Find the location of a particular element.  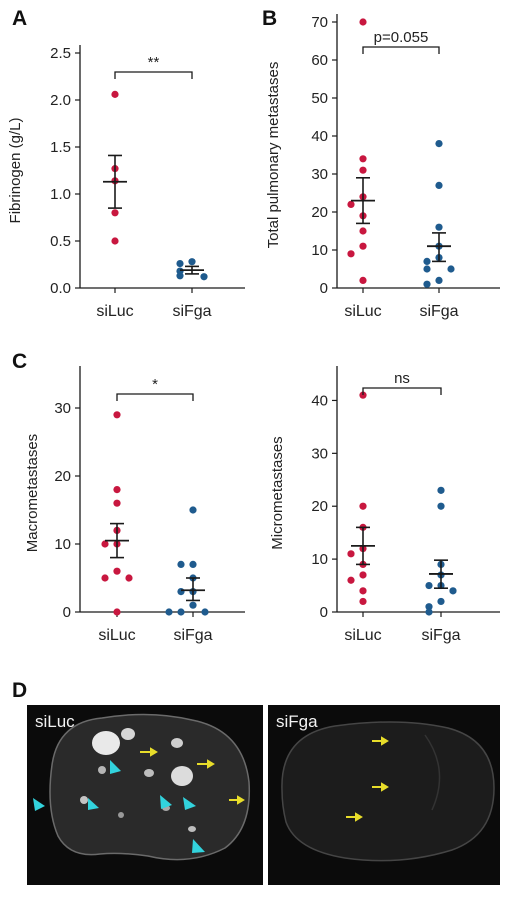

photo-label-sifga: siFga is located at coordinates (297, 721).